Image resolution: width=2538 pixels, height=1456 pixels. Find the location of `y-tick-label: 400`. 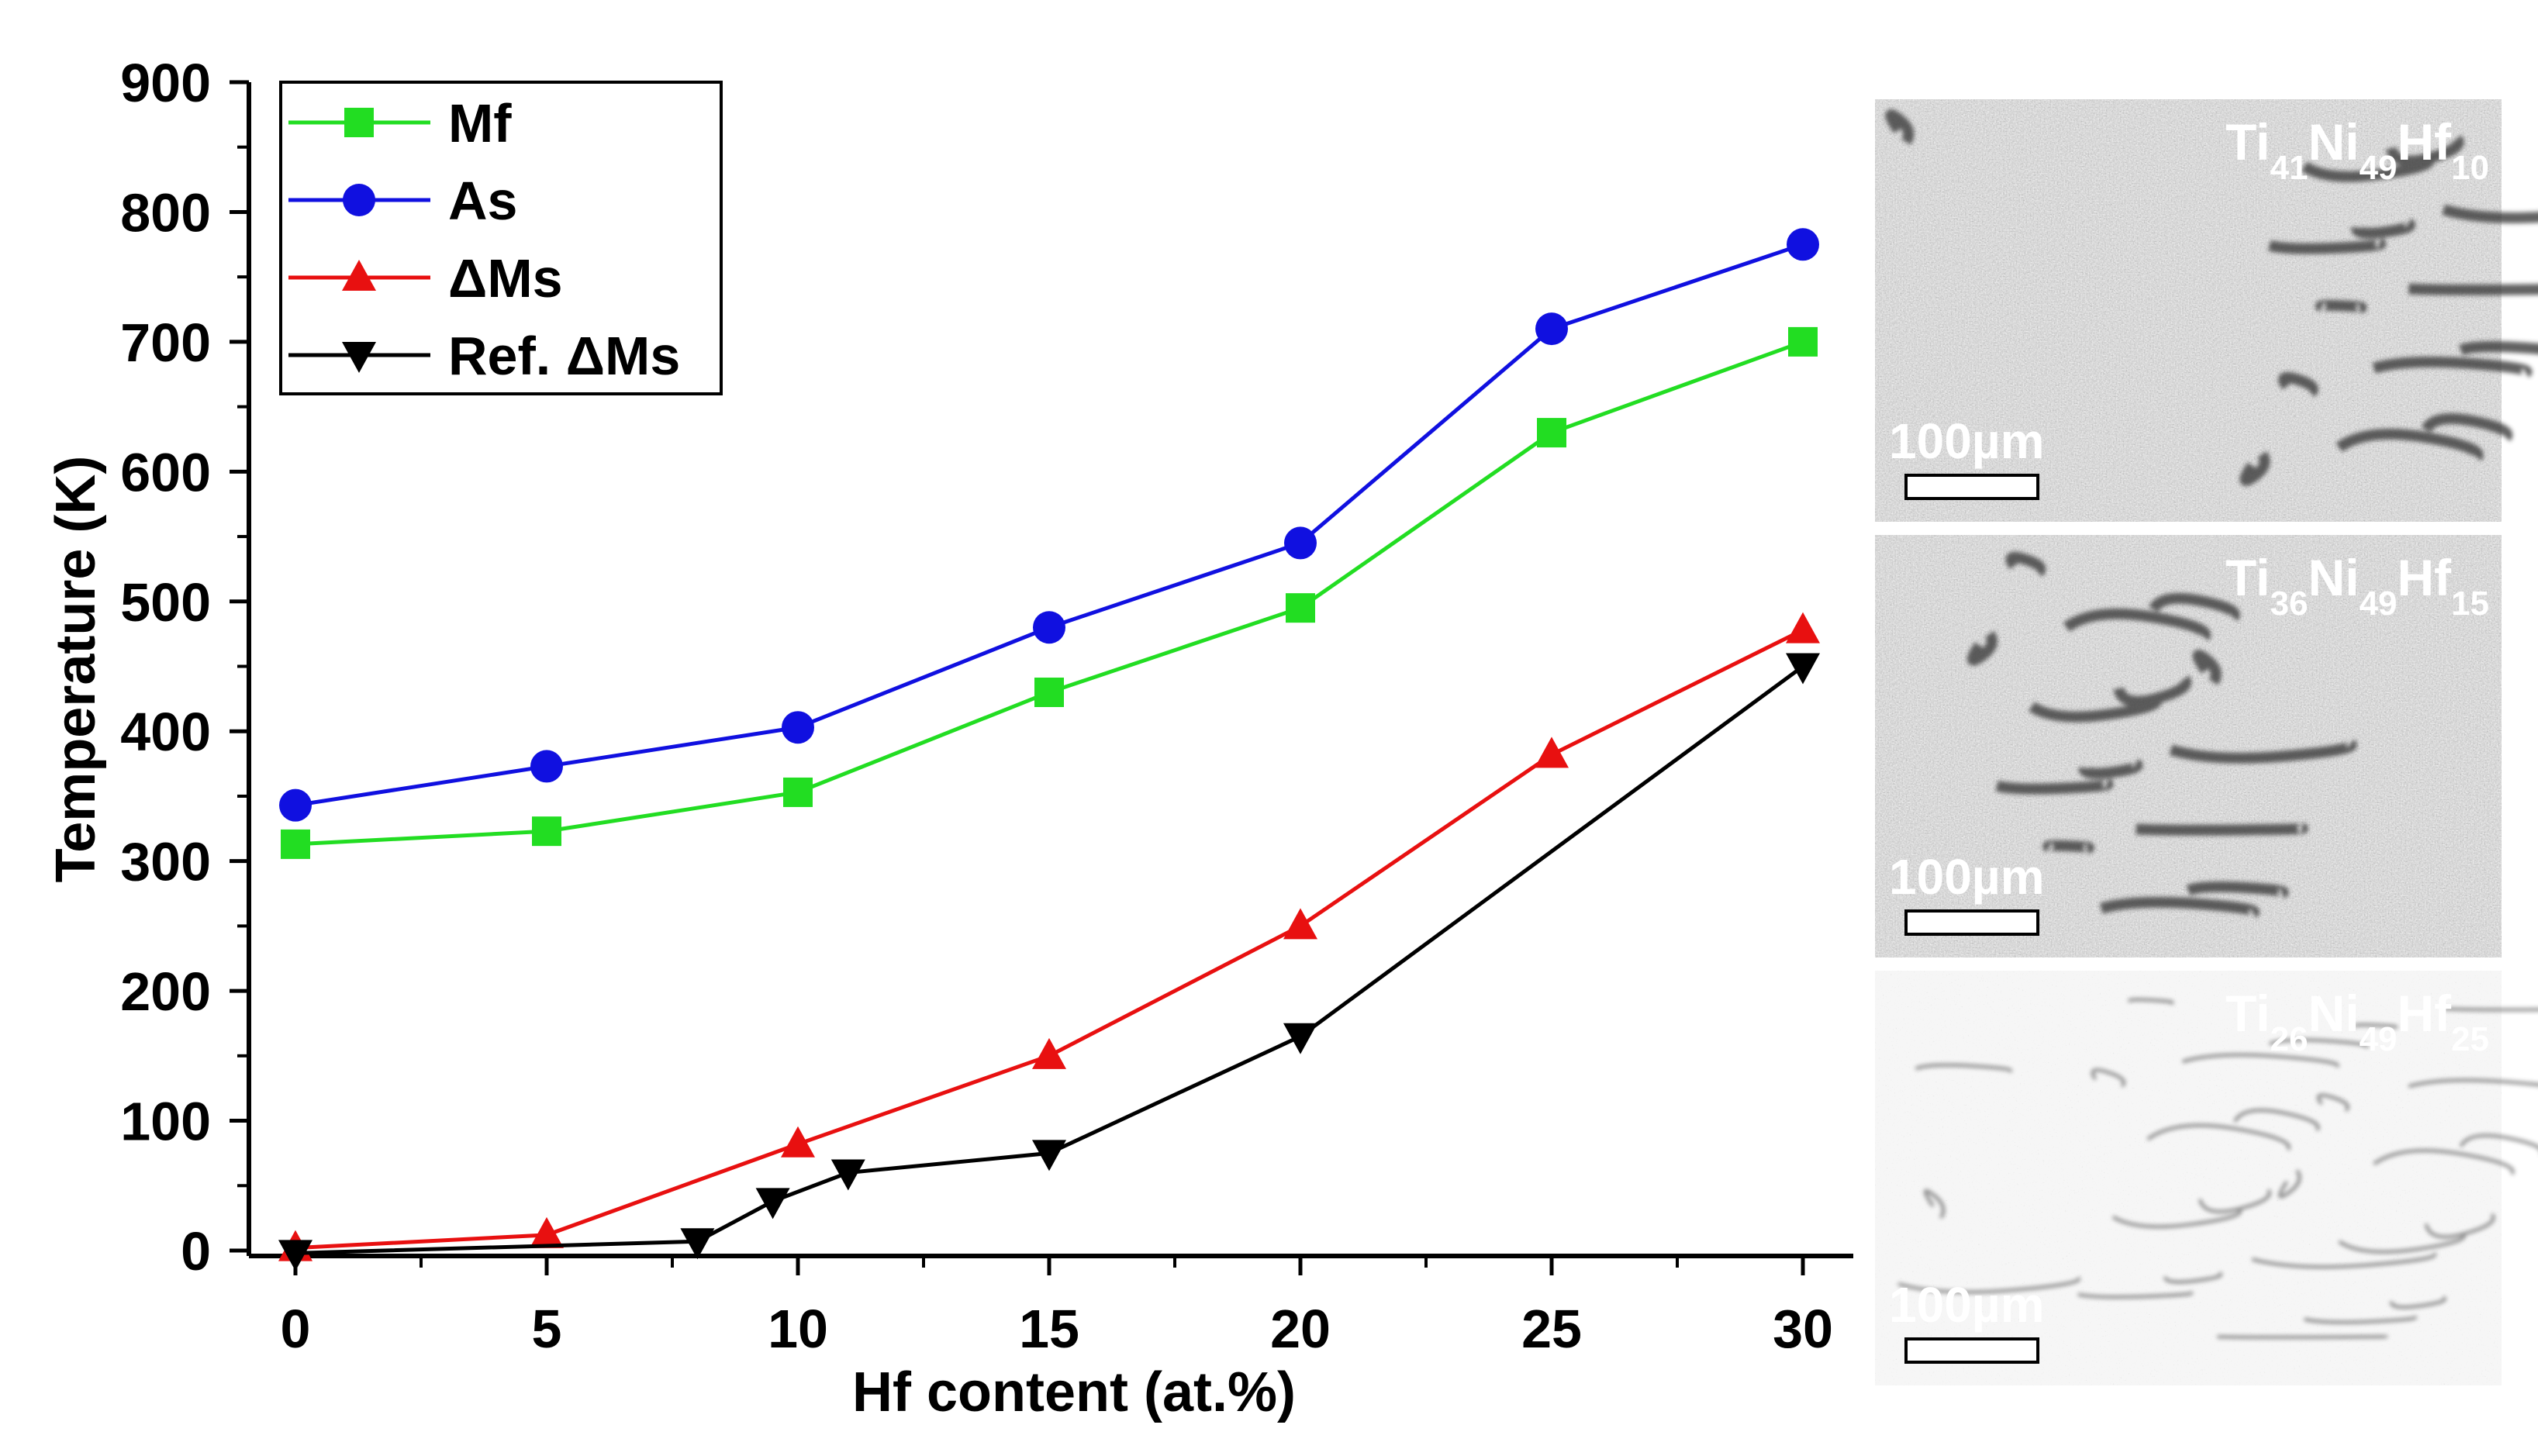

y-tick-label: 400 is located at coordinates (165, 732).